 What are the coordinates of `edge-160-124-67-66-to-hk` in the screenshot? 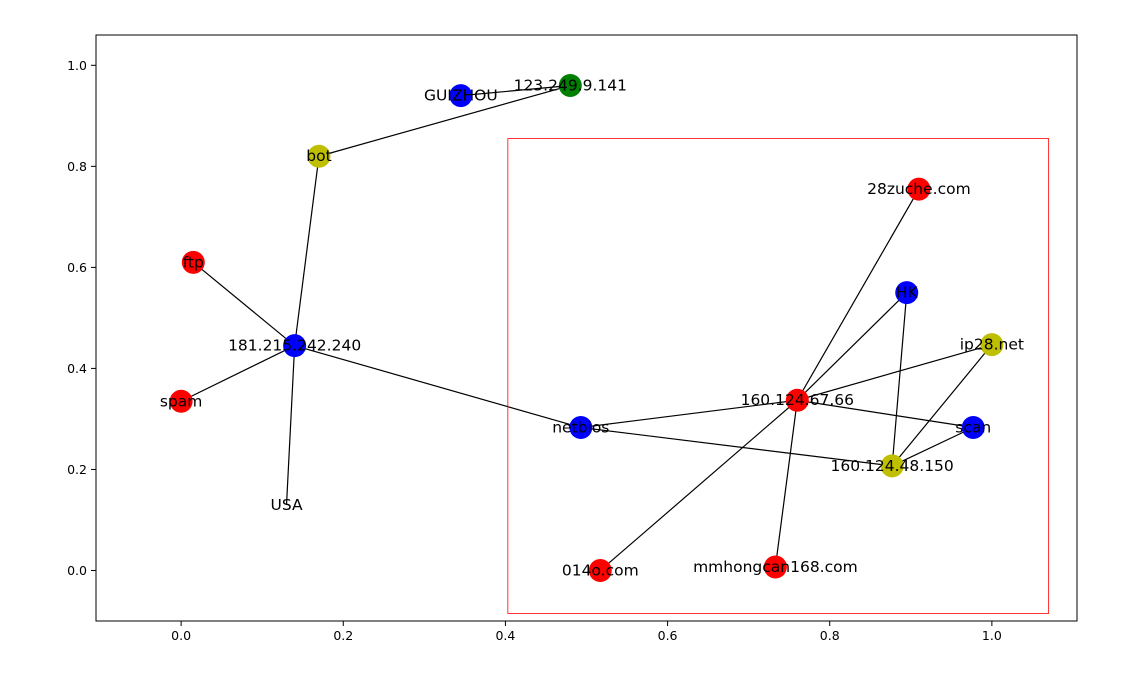 It's located at (852, 346).